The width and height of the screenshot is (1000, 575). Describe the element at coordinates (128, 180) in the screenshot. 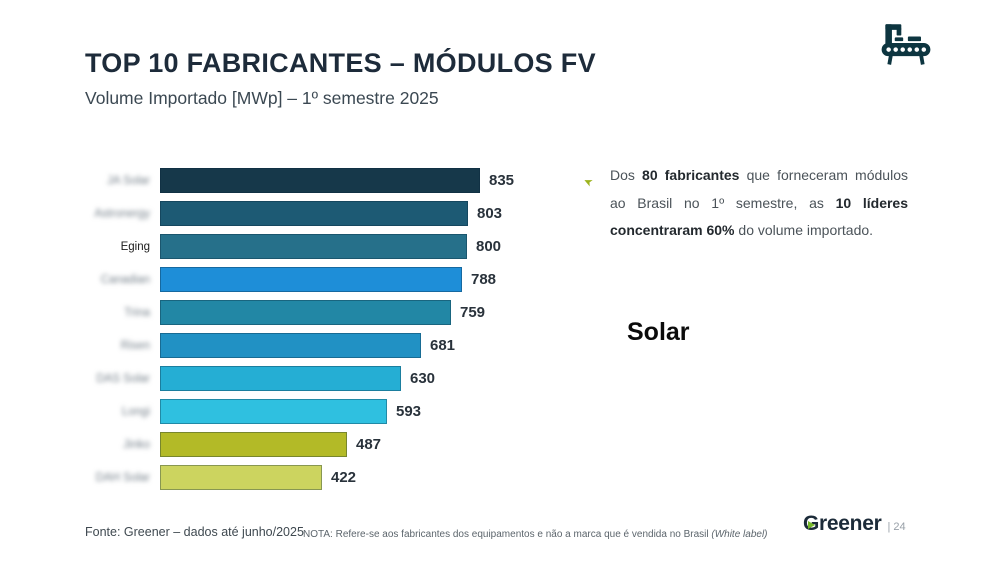

I see `bar-label: JA Solar` at that location.